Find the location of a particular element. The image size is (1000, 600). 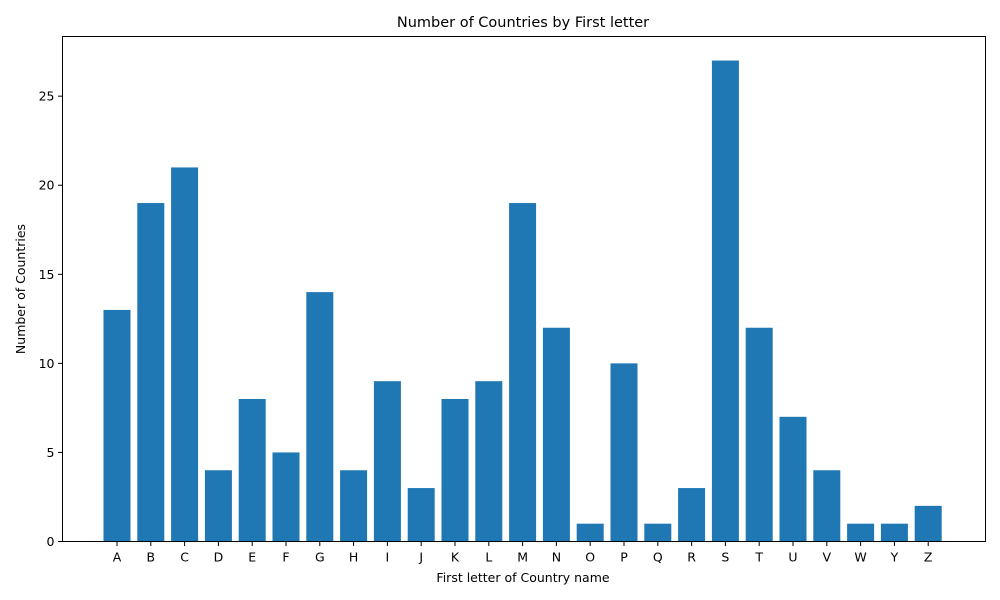

y-axis-ticks: 0 5 10 15 20 25 is located at coordinates (51, 319).